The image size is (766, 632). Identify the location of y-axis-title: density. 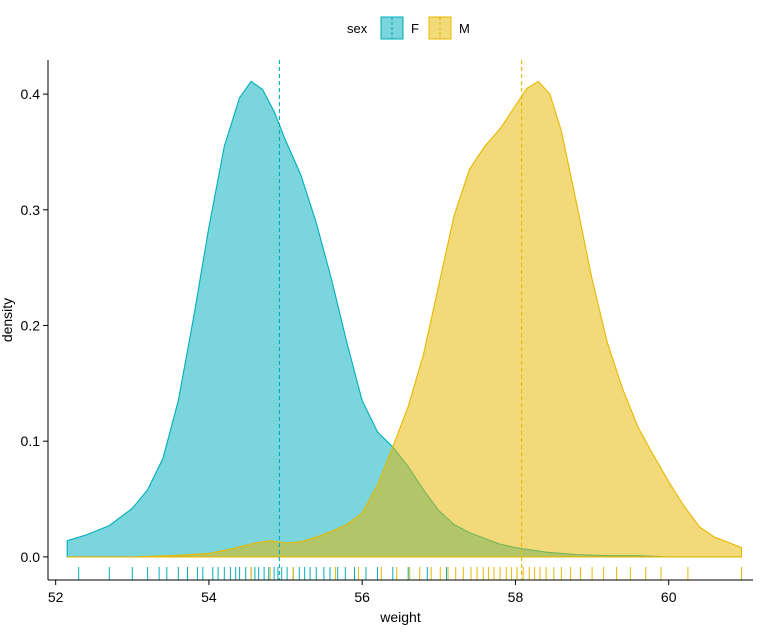
(7, 320).